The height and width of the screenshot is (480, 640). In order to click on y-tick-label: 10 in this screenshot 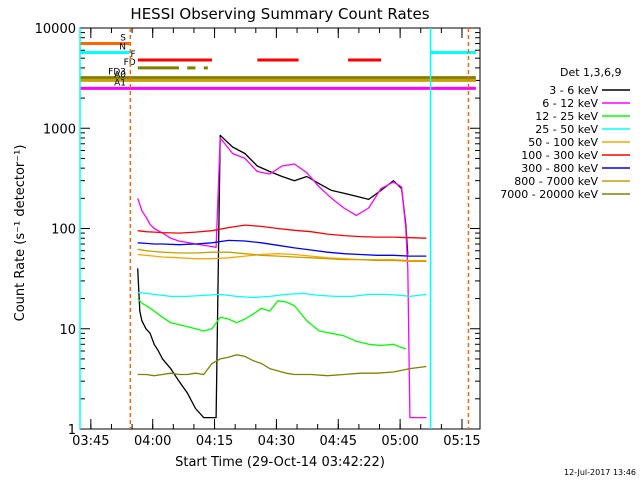, I will do `click(67, 330)`.